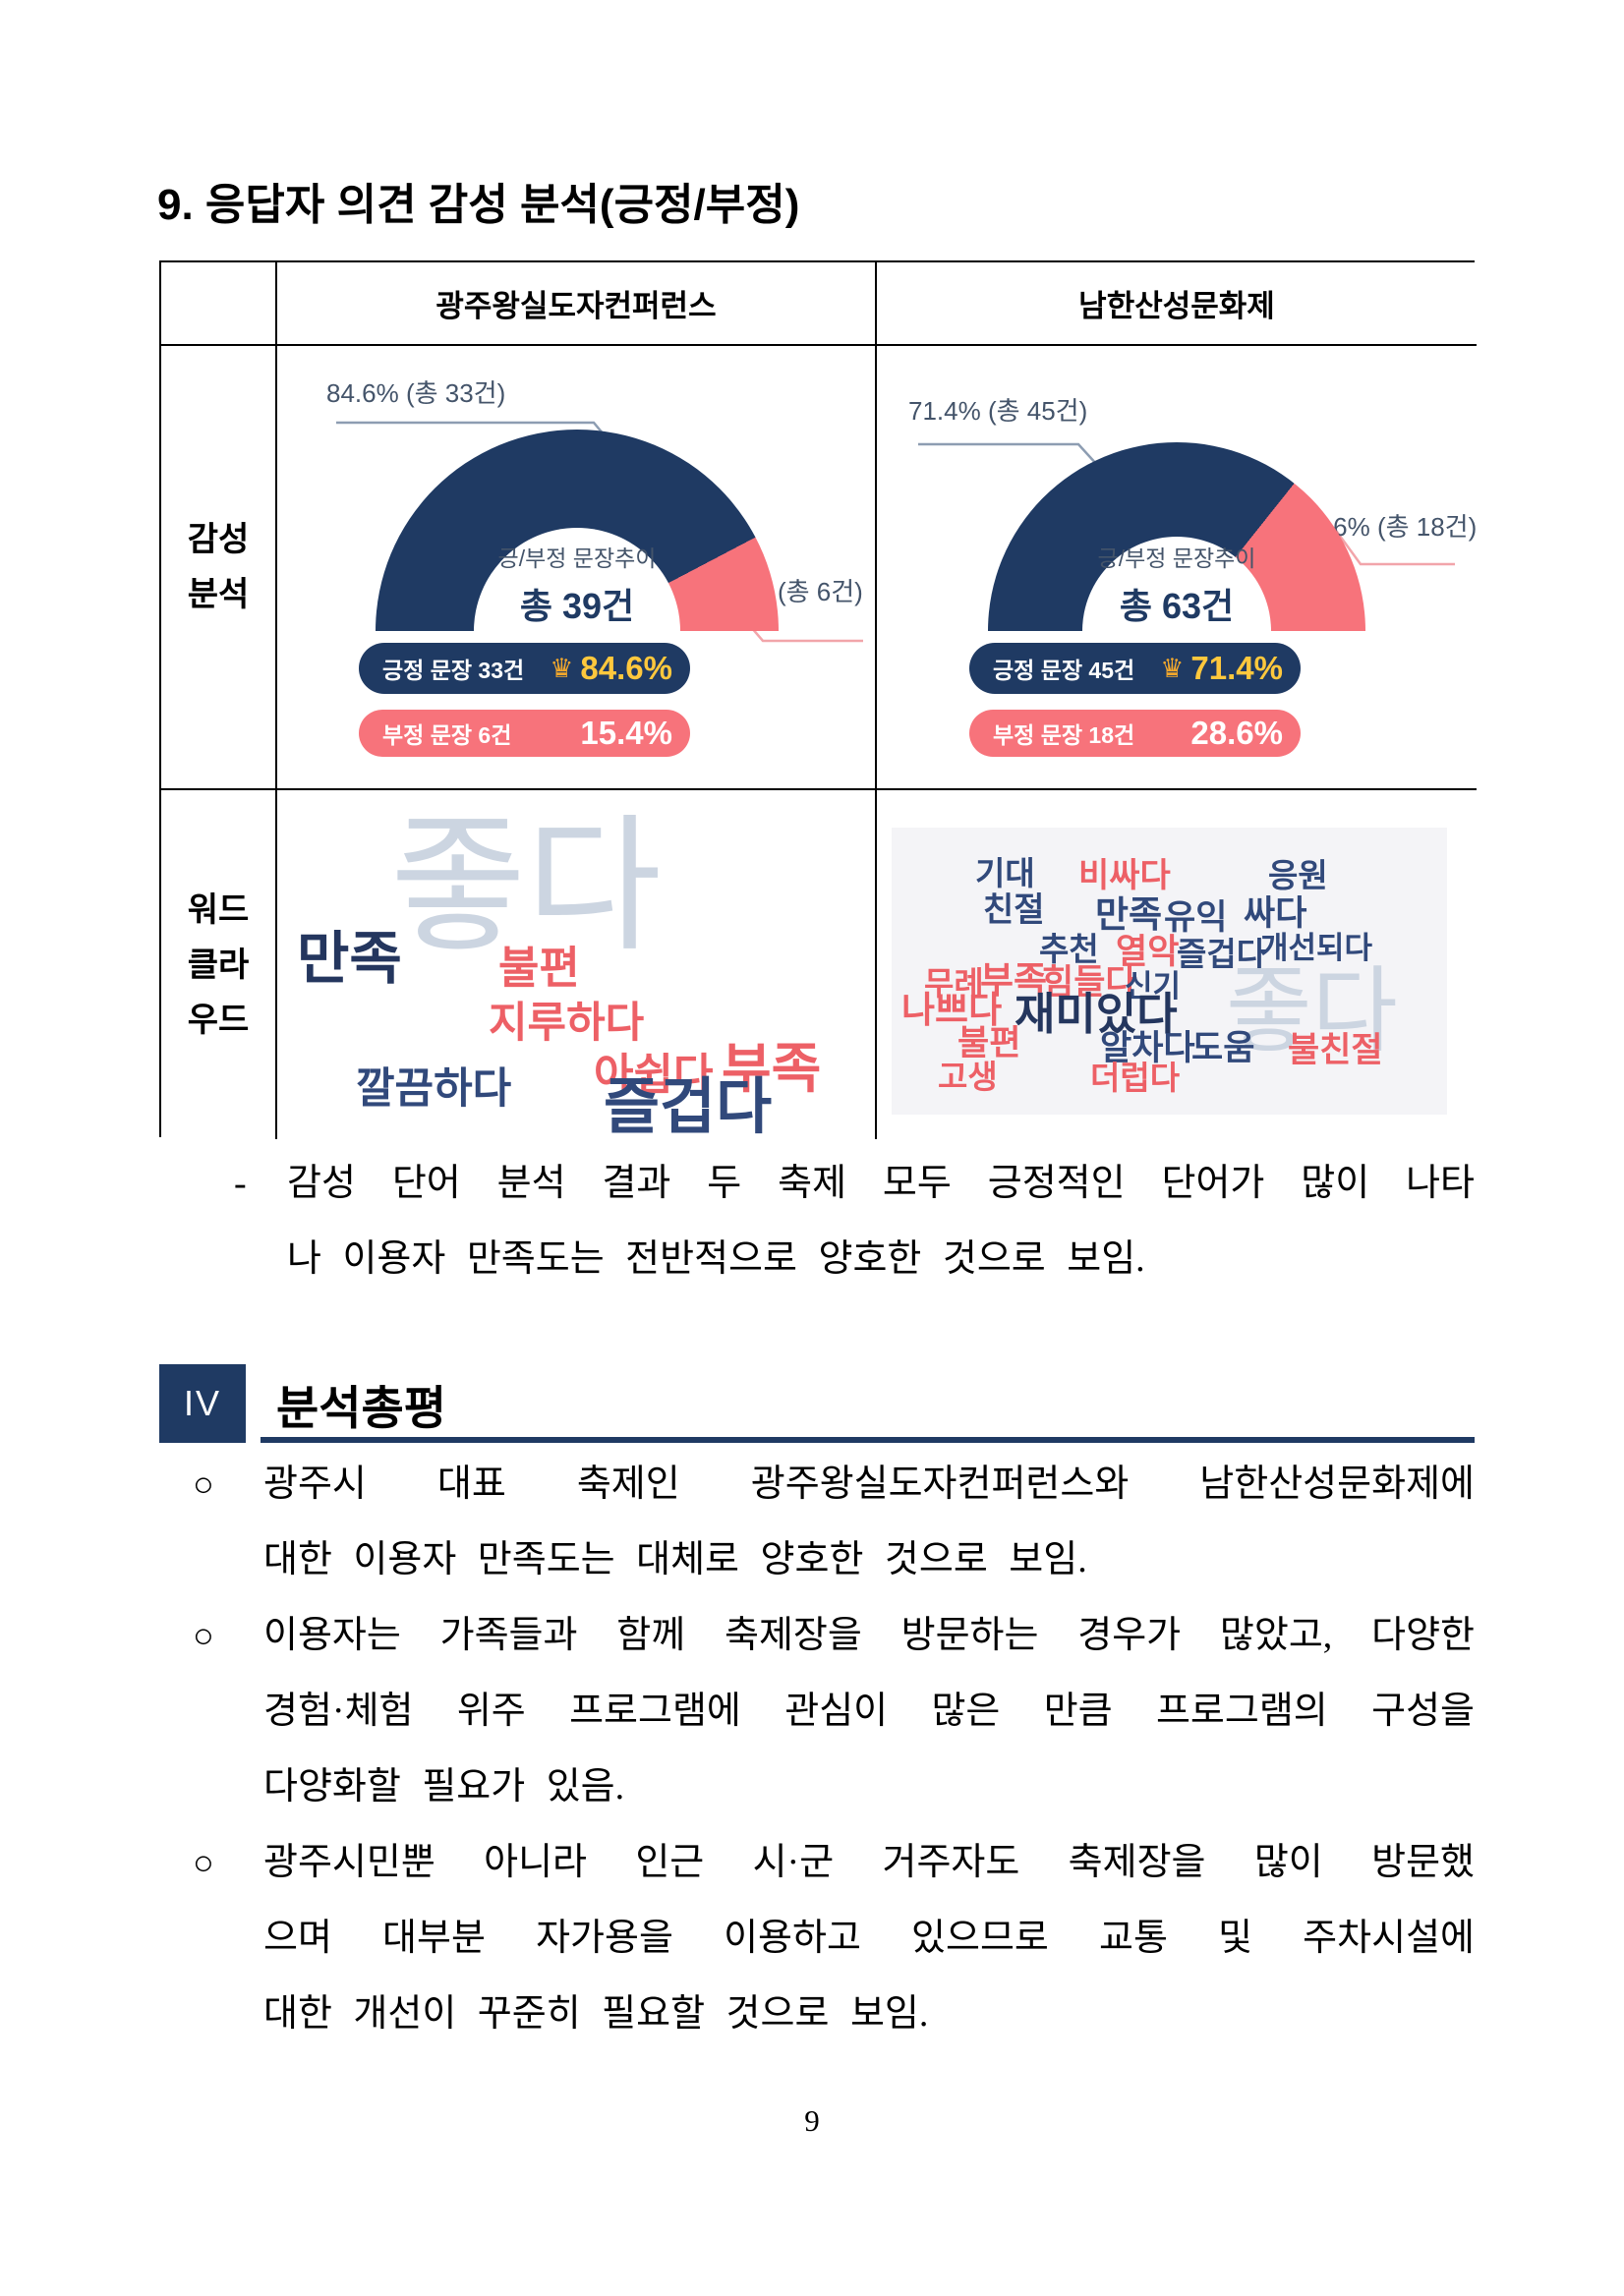 The image size is (1624, 2296). Describe the element at coordinates (1089, 983) in the screenshot. I see `wordcloud-word: 힘들다` at that location.